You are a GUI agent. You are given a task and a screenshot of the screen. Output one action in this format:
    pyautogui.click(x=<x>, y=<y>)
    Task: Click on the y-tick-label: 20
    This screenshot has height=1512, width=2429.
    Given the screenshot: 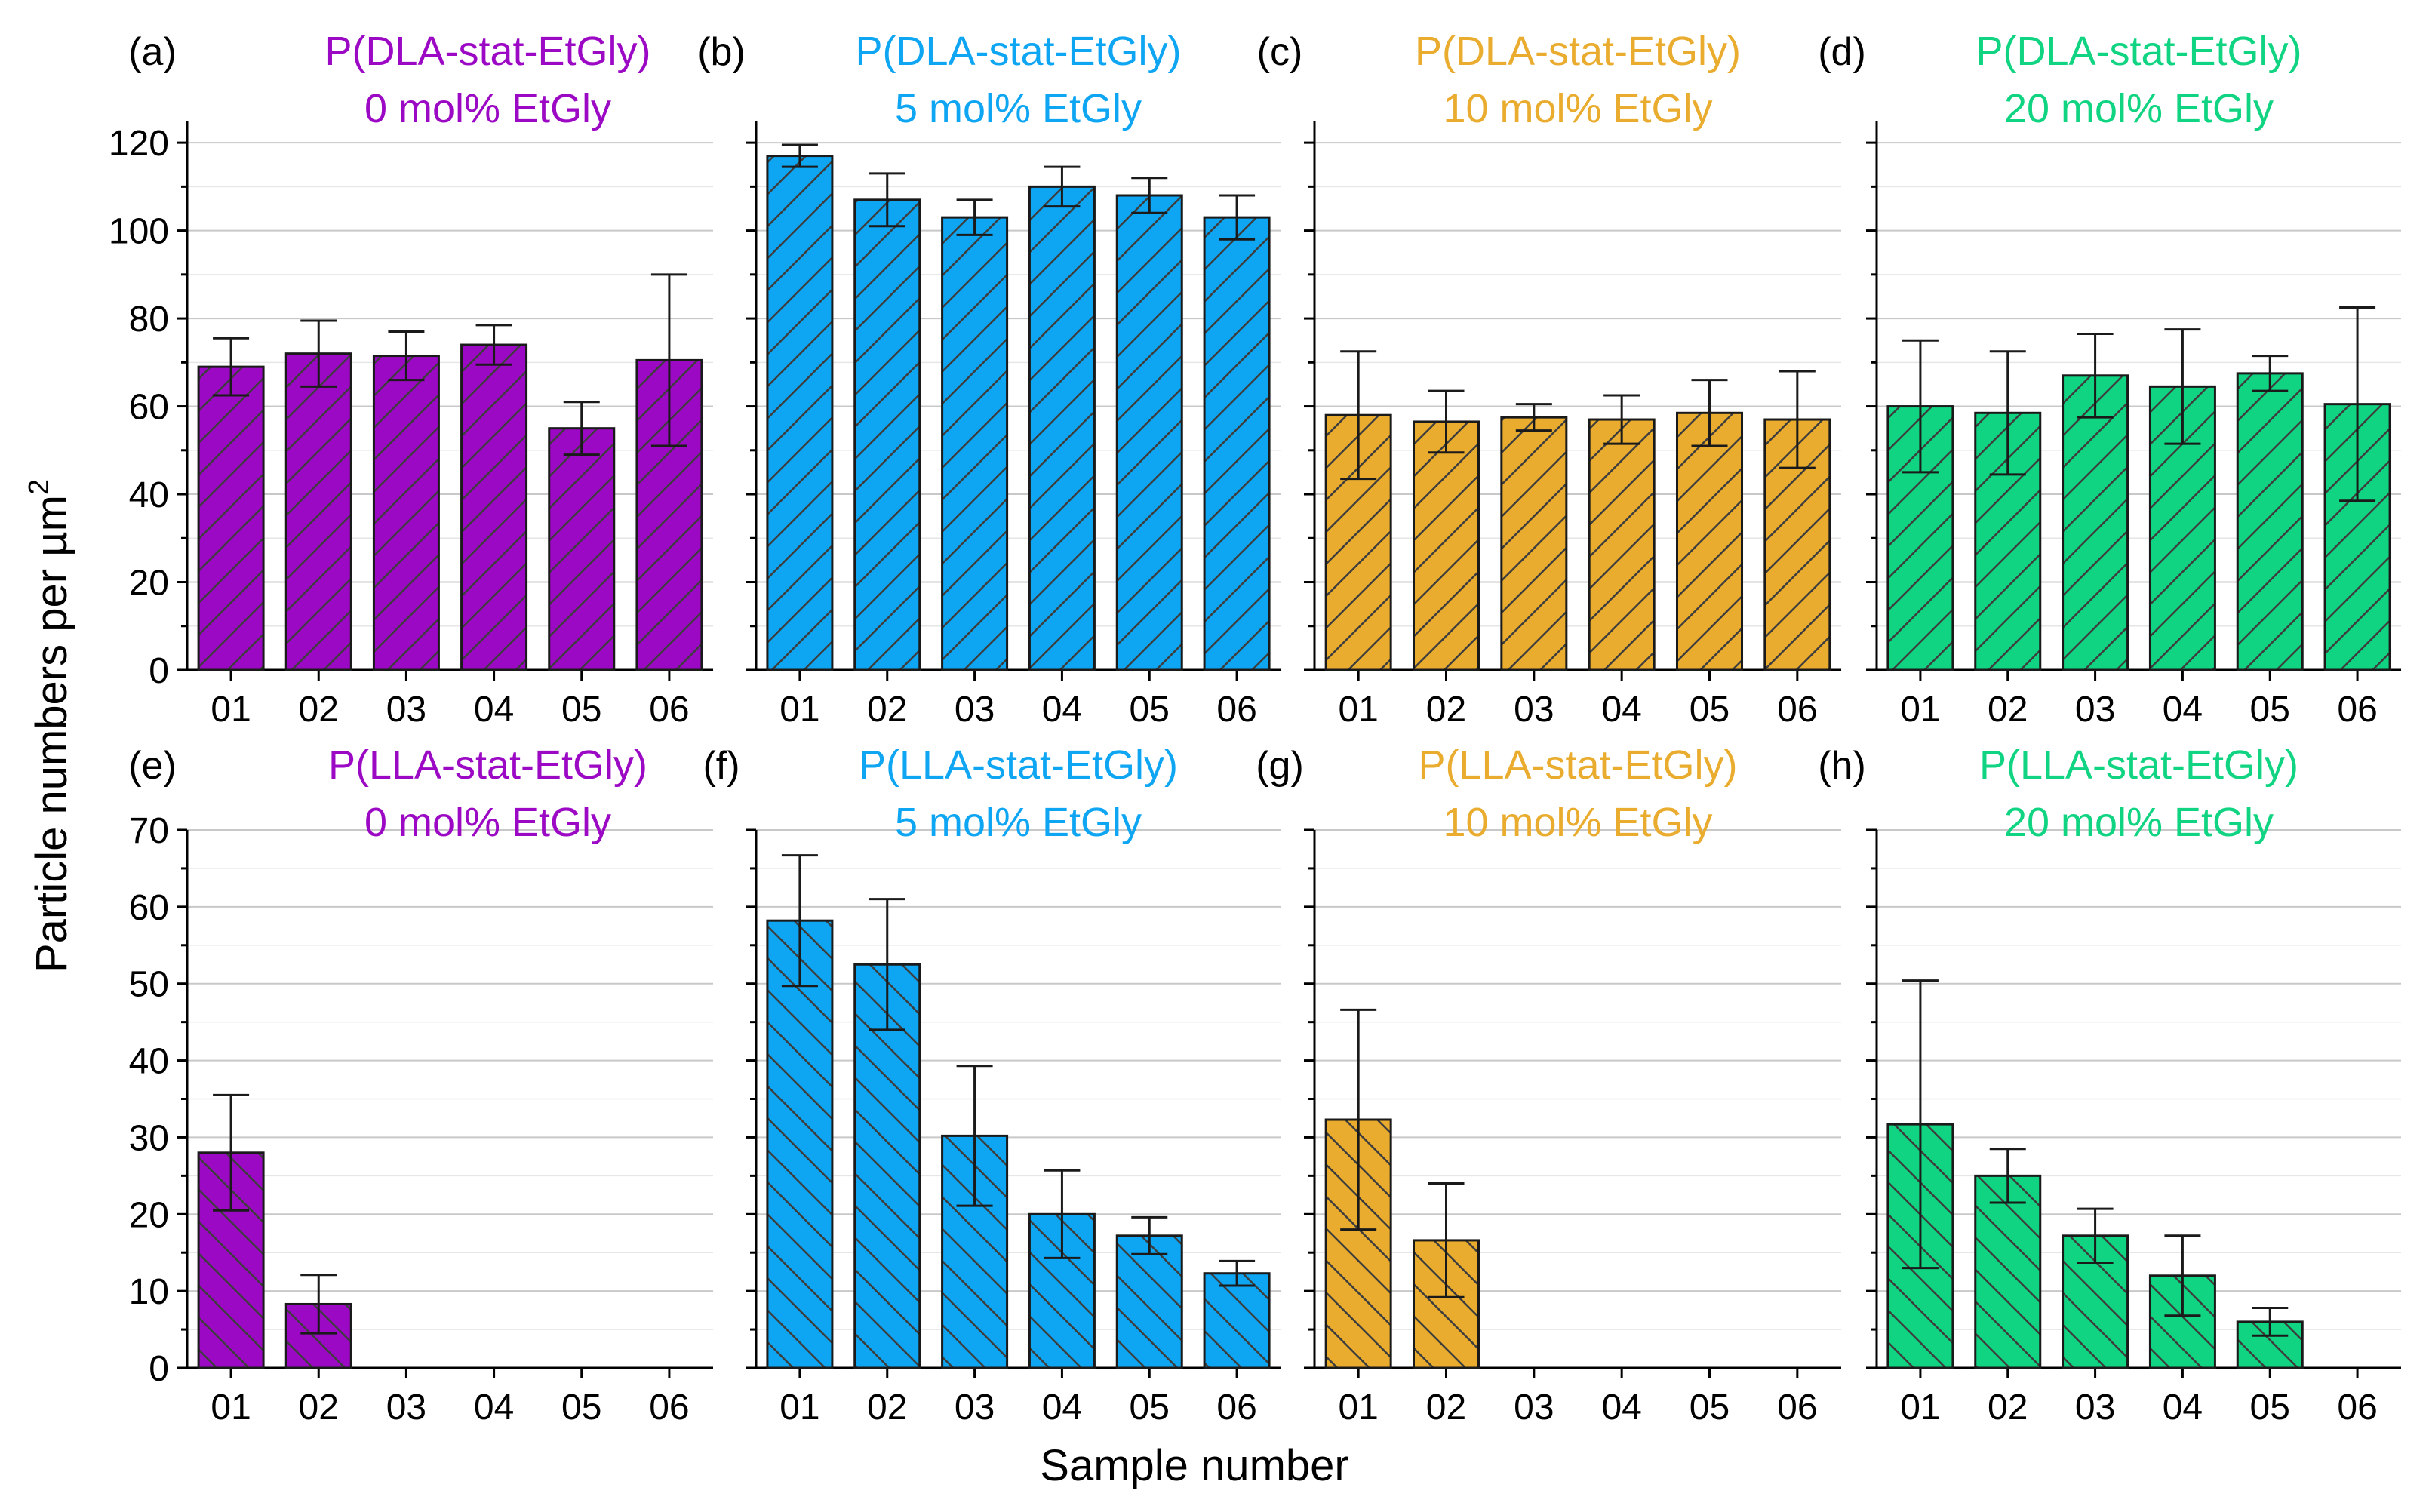 What is the action you would take?
    pyautogui.click(x=149, y=584)
    